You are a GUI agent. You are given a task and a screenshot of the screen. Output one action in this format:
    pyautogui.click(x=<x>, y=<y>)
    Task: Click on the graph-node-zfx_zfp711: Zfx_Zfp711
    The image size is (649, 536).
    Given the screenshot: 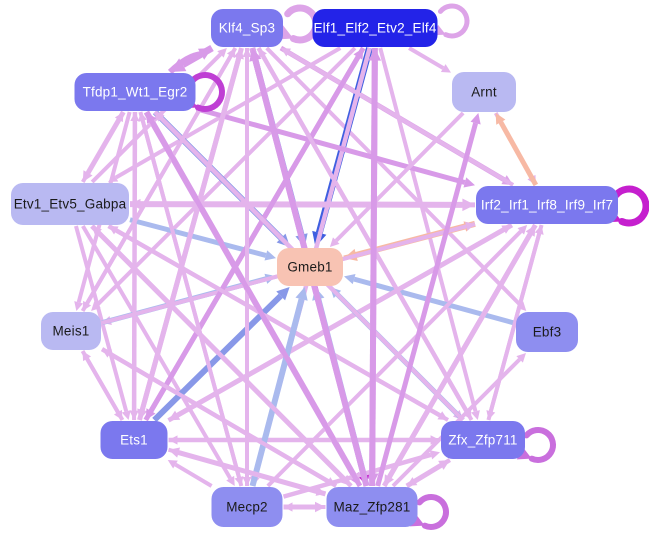 What is the action you would take?
    pyautogui.click(x=483, y=440)
    